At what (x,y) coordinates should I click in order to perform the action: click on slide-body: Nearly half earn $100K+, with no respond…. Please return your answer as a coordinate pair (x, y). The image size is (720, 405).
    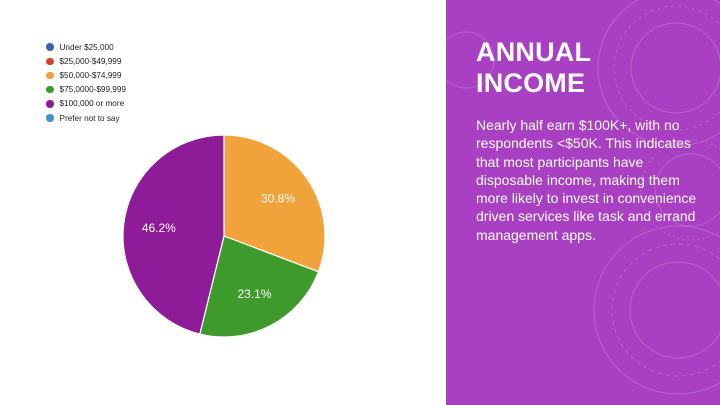
    Looking at the image, I should click on (586, 180).